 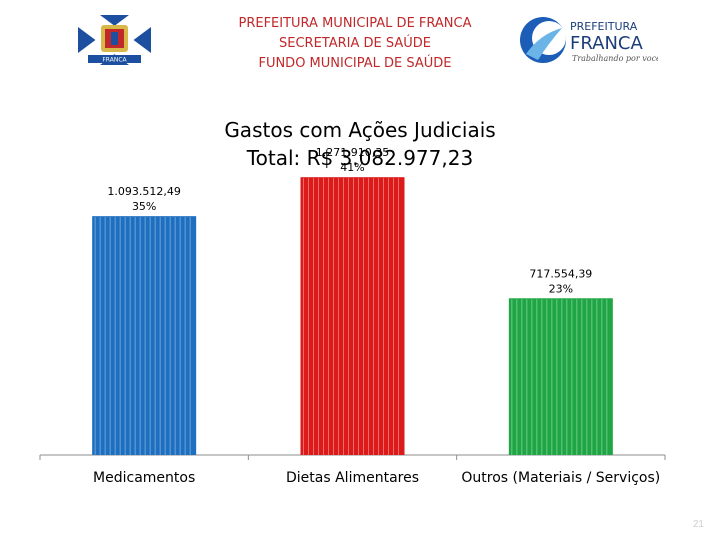 I want to click on page-number: 21, so click(x=698, y=524).